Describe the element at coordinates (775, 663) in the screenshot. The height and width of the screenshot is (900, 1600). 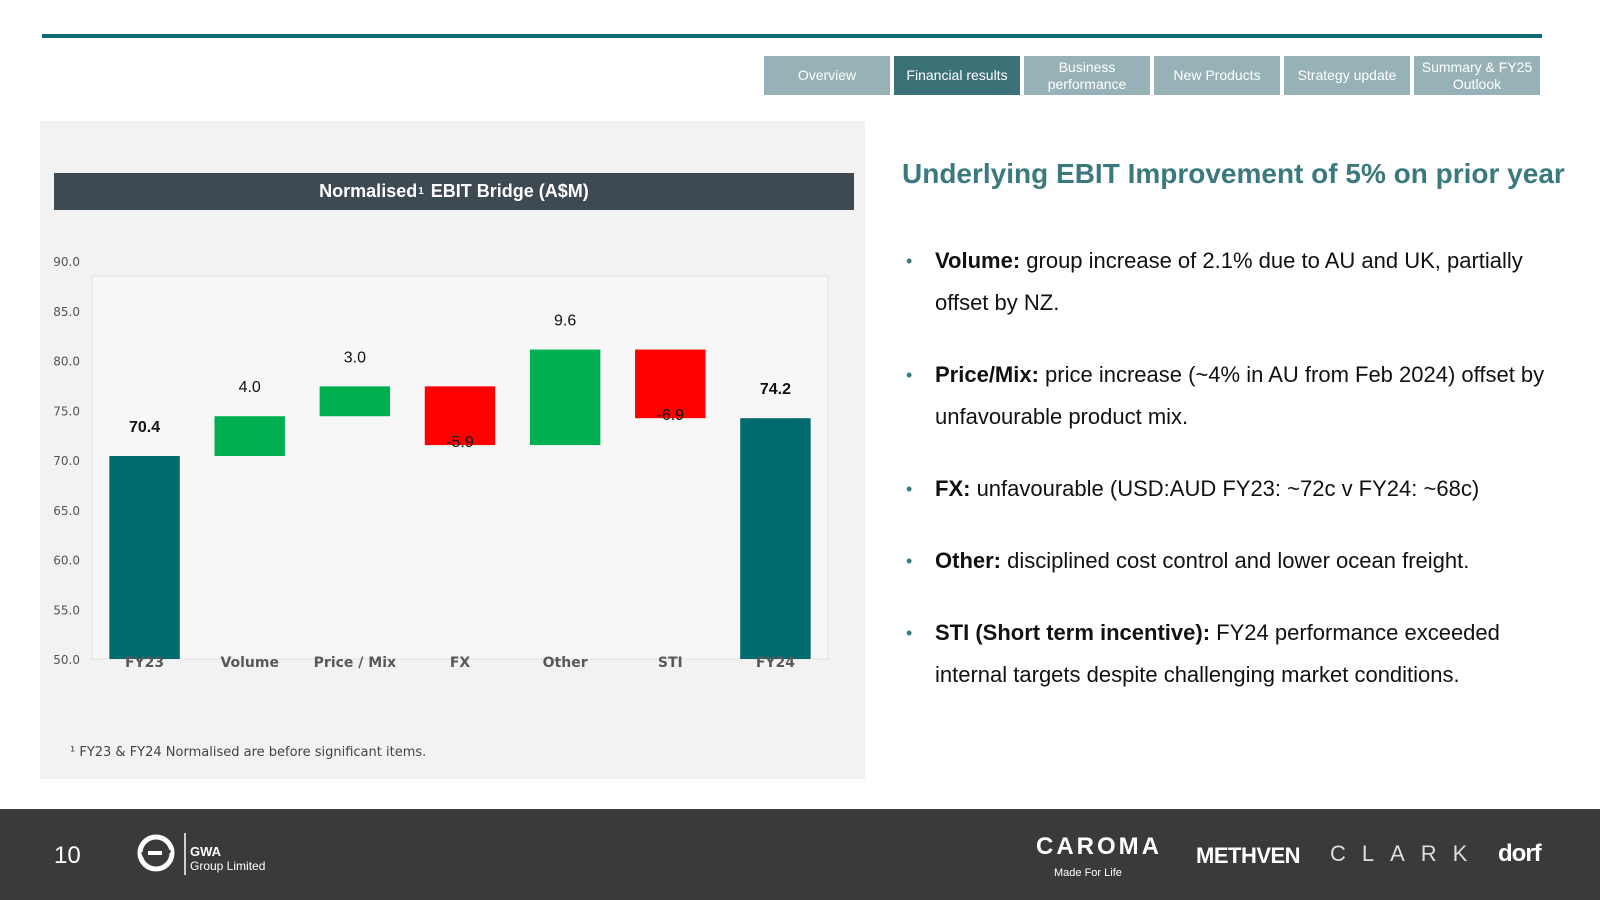
I see `x-tick-label: FY24` at that location.